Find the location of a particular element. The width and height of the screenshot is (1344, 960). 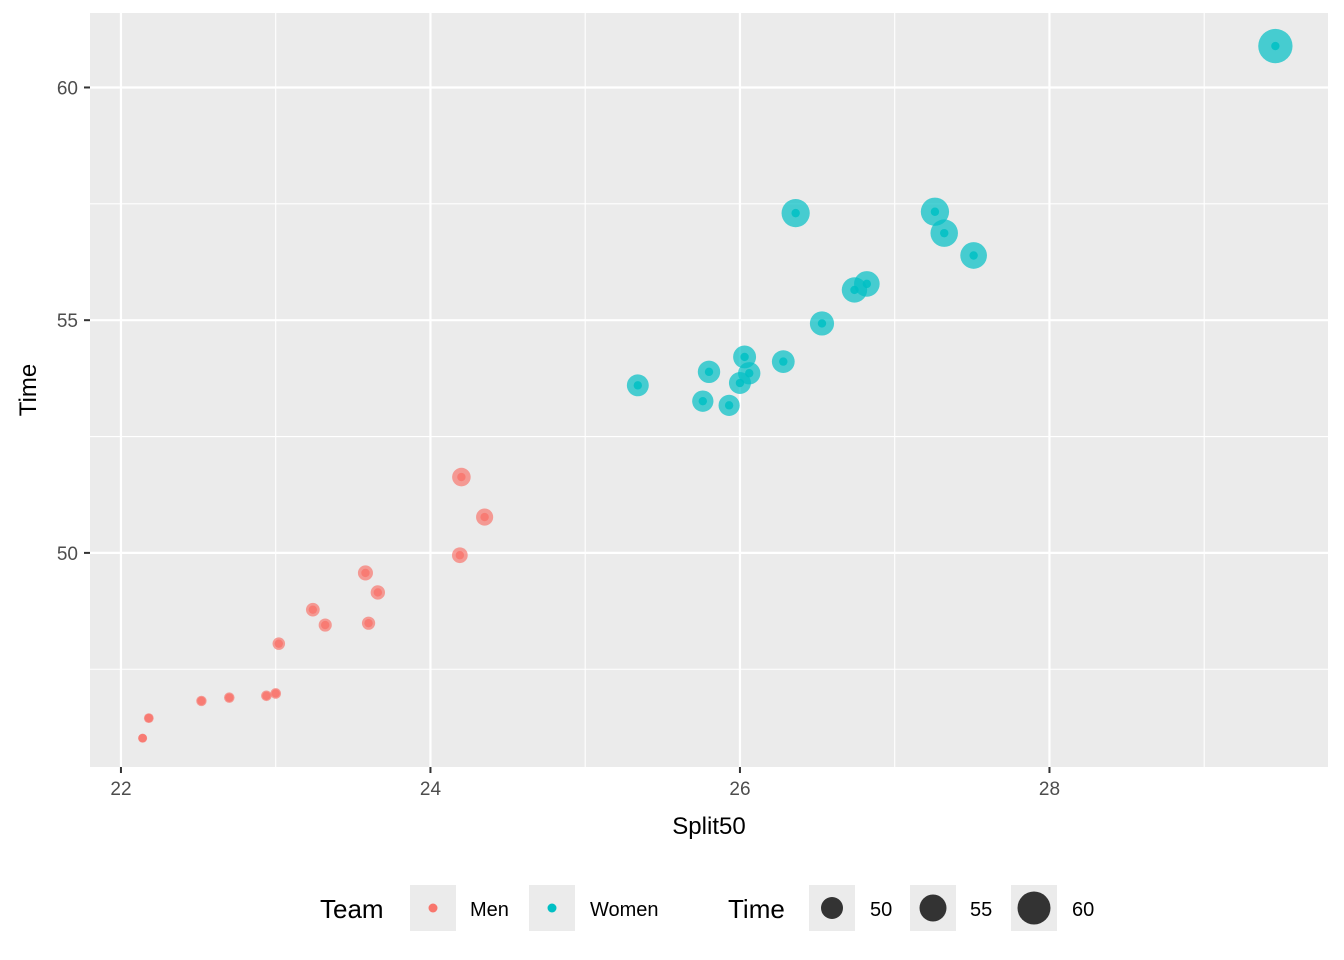

y-tick-label: 60 is located at coordinates (67, 88).